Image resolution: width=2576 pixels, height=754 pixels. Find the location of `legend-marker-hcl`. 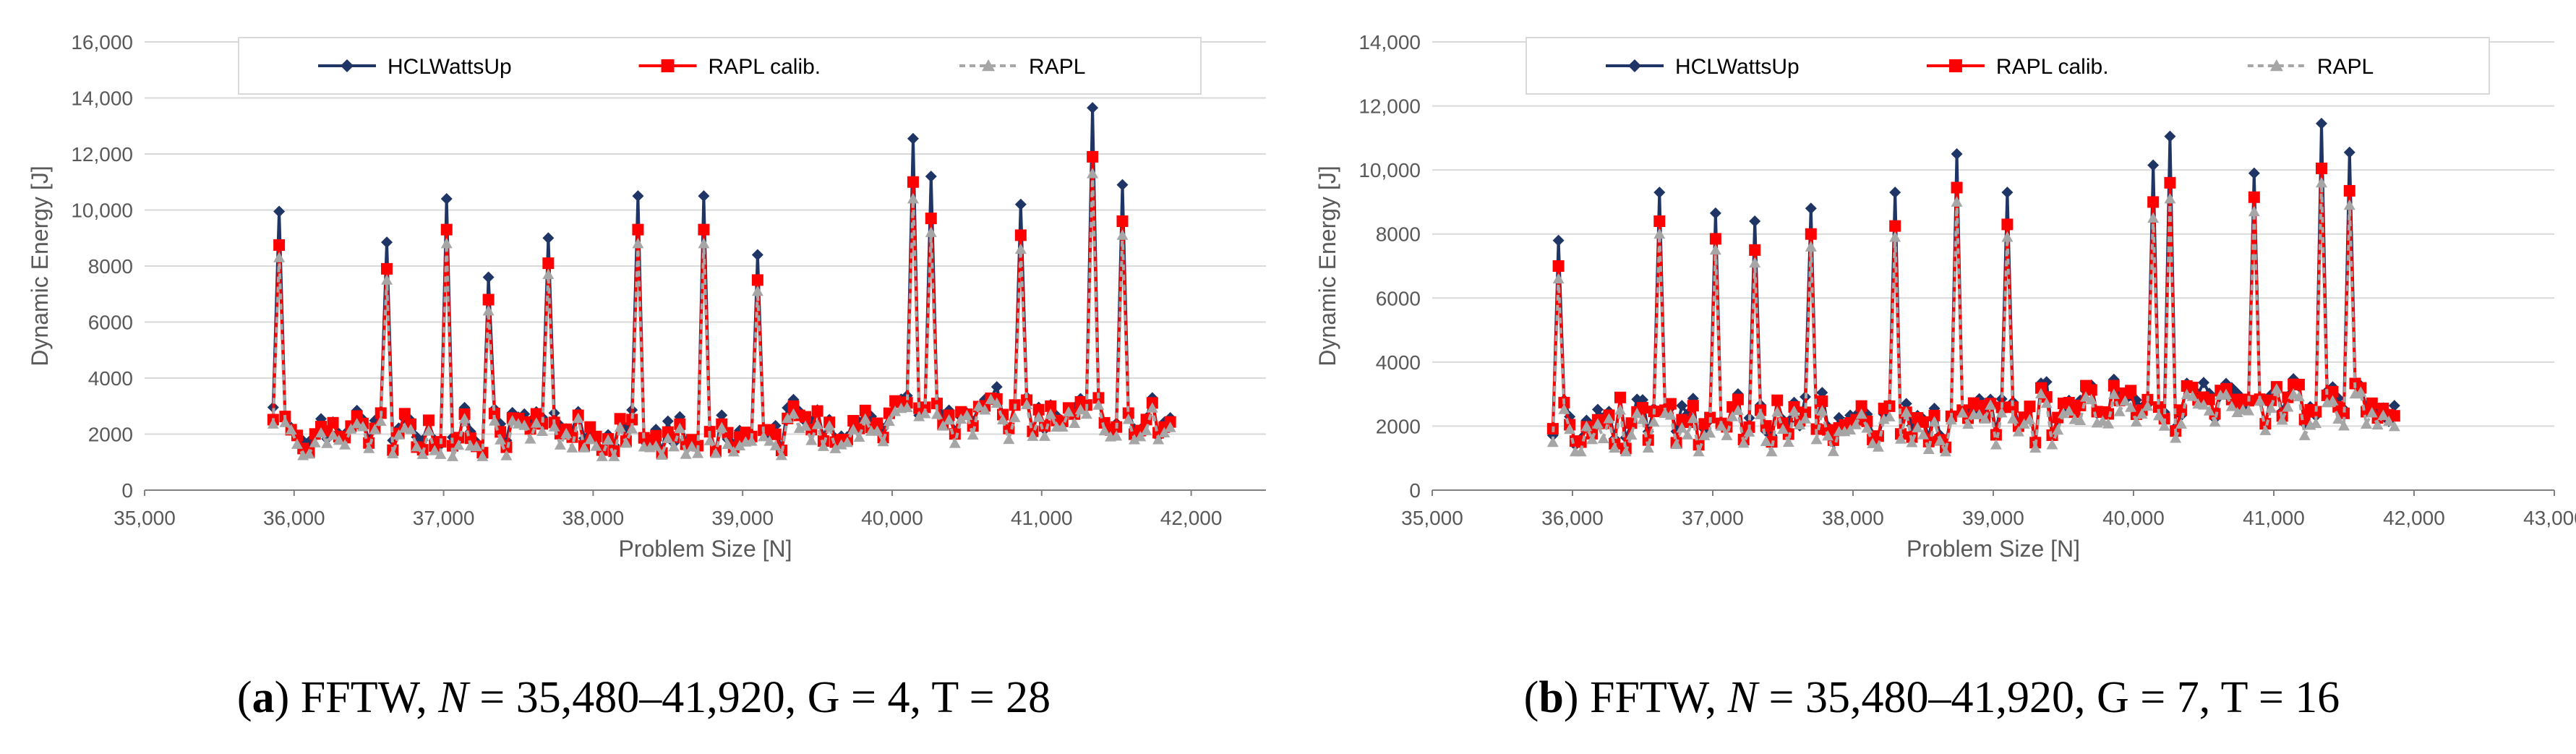

legend-marker-hcl is located at coordinates (348, 66).